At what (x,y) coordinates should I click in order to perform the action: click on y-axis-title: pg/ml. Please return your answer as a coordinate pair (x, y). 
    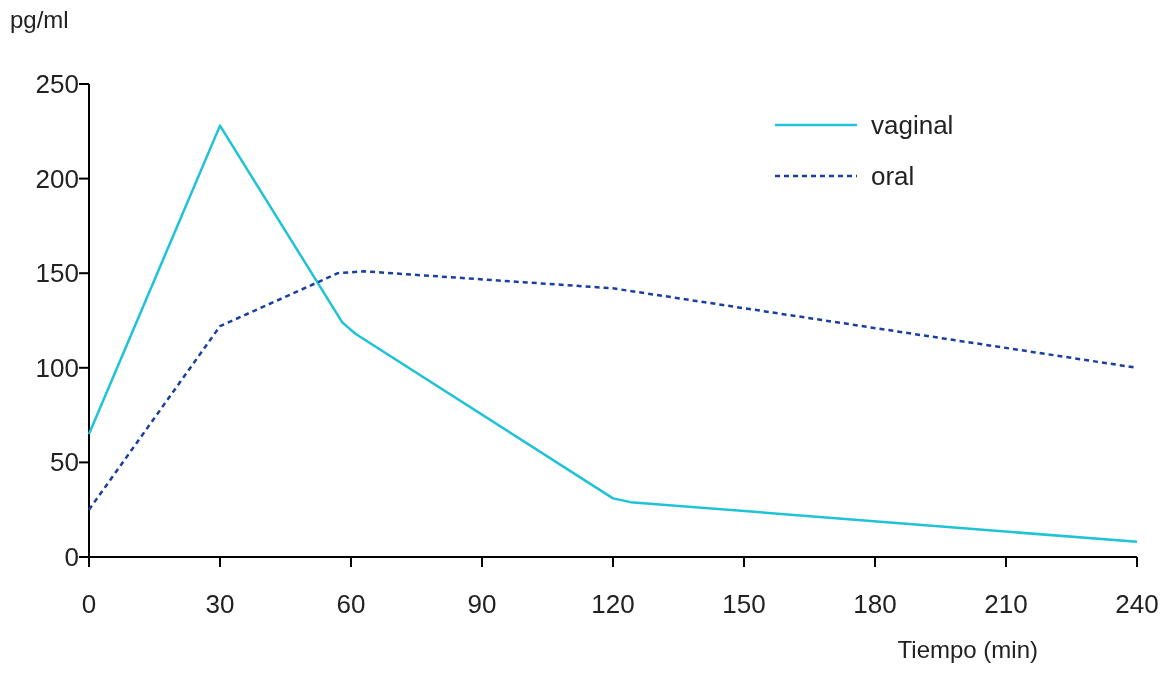
    Looking at the image, I should click on (39, 19).